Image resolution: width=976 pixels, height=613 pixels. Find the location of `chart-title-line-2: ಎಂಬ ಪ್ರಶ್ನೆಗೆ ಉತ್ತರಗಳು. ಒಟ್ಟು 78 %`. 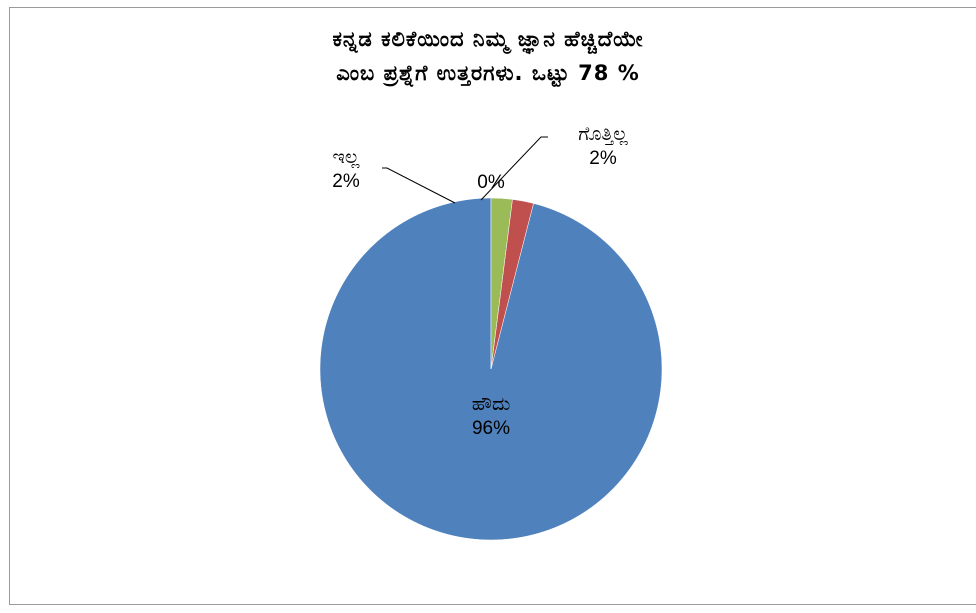

chart-title-line-2: ಎಂಬ ಪ್ರಶ್ನೆಗೆ ಉತ್ತರಗಳು. ಒಟ್ಟು 78 % is located at coordinates (488, 73).